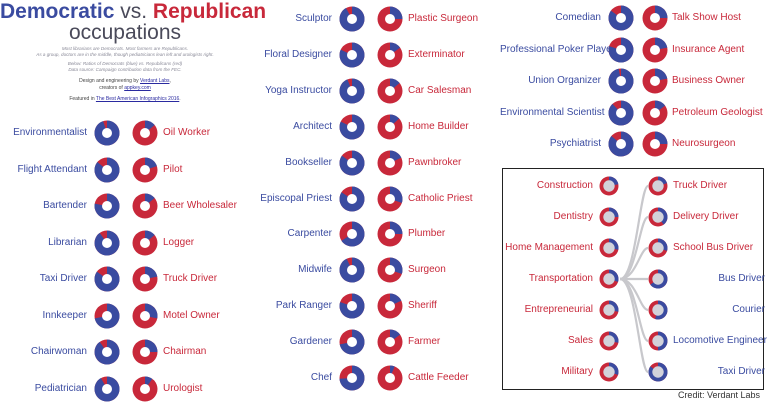  What do you see at coordinates (298, 90) in the screenshot?
I see `pair-label-yoga-instructor: Yoga Instructor` at bounding box center [298, 90].